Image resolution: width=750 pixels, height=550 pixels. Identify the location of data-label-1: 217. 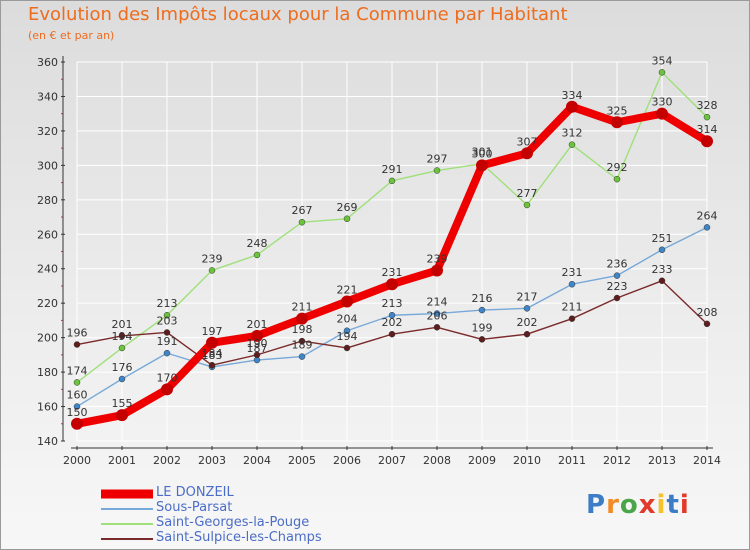
(527, 296).